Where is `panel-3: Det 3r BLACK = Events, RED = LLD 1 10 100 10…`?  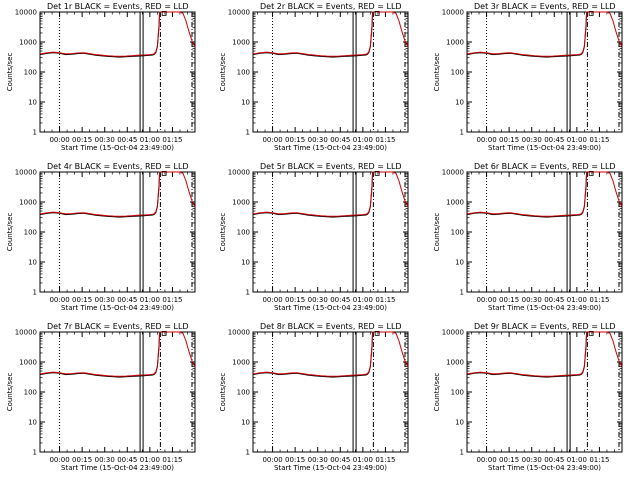
panel-3: Det 3r BLACK = Events, RED = LLD 1 10 100 10… is located at coordinates (528, 77).